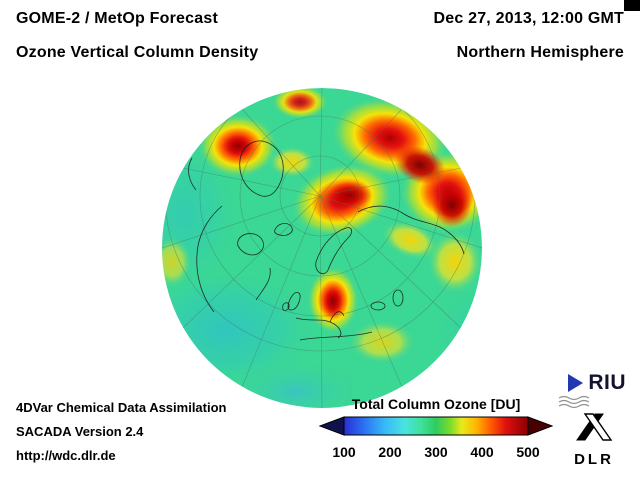 This screenshot has width=640, height=480. Describe the element at coordinates (436, 404) in the screenshot. I see `colorbar-title: Total Column Ozone [DU]` at that location.